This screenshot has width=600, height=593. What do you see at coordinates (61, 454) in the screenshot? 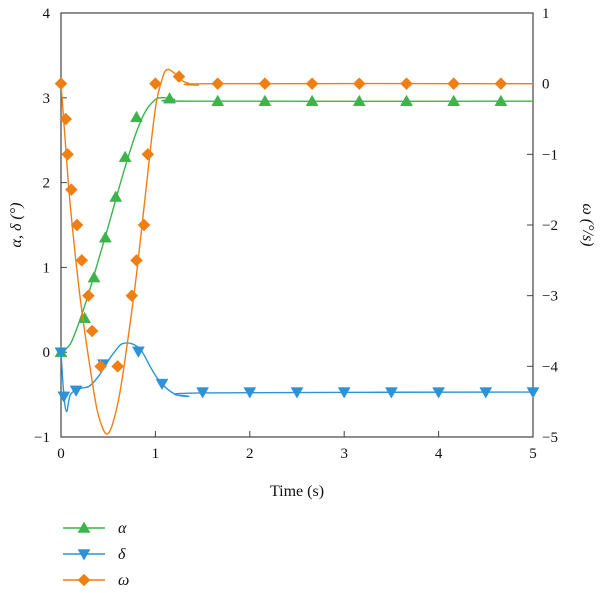
I see `x-tick-label: 0` at bounding box center [61, 454].